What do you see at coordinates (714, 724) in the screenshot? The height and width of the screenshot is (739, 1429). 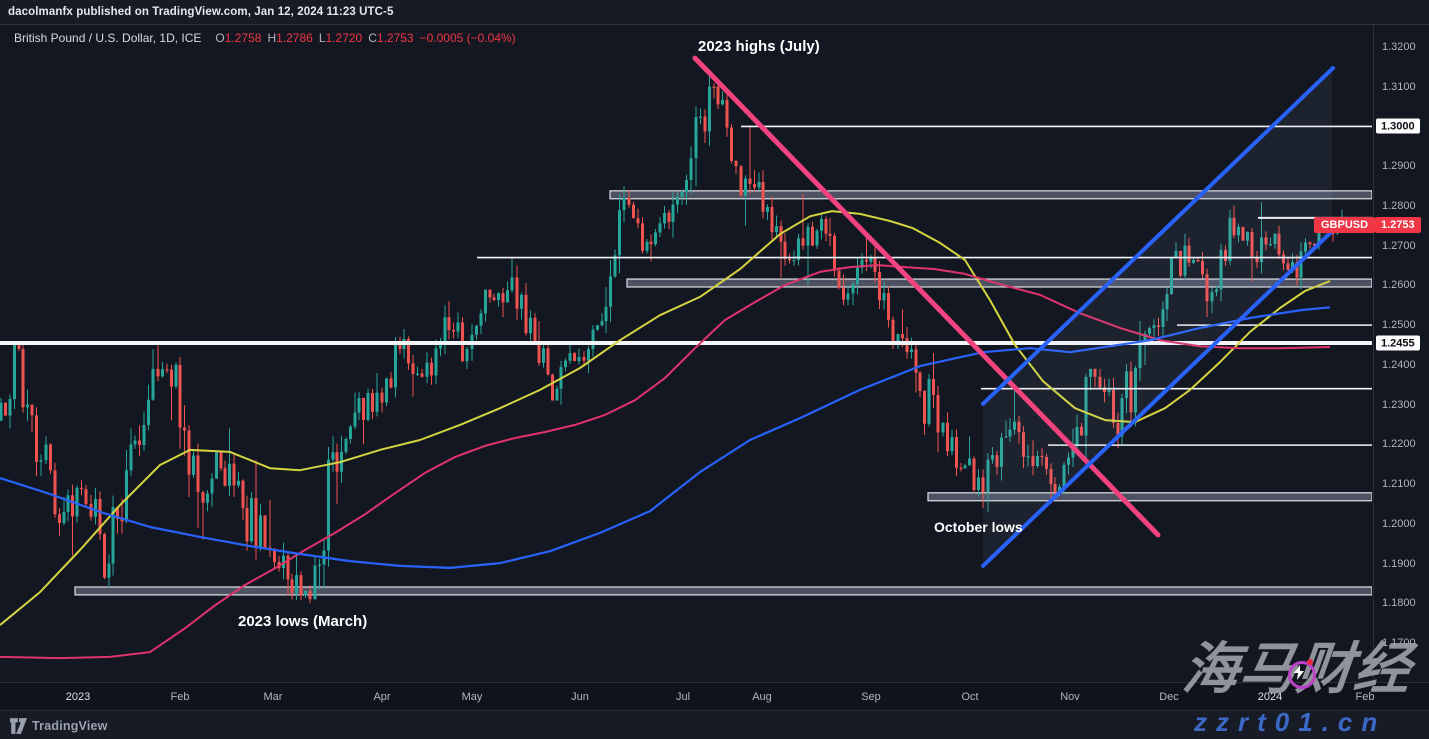 I see `bottom-bar: TradingView` at bounding box center [714, 724].